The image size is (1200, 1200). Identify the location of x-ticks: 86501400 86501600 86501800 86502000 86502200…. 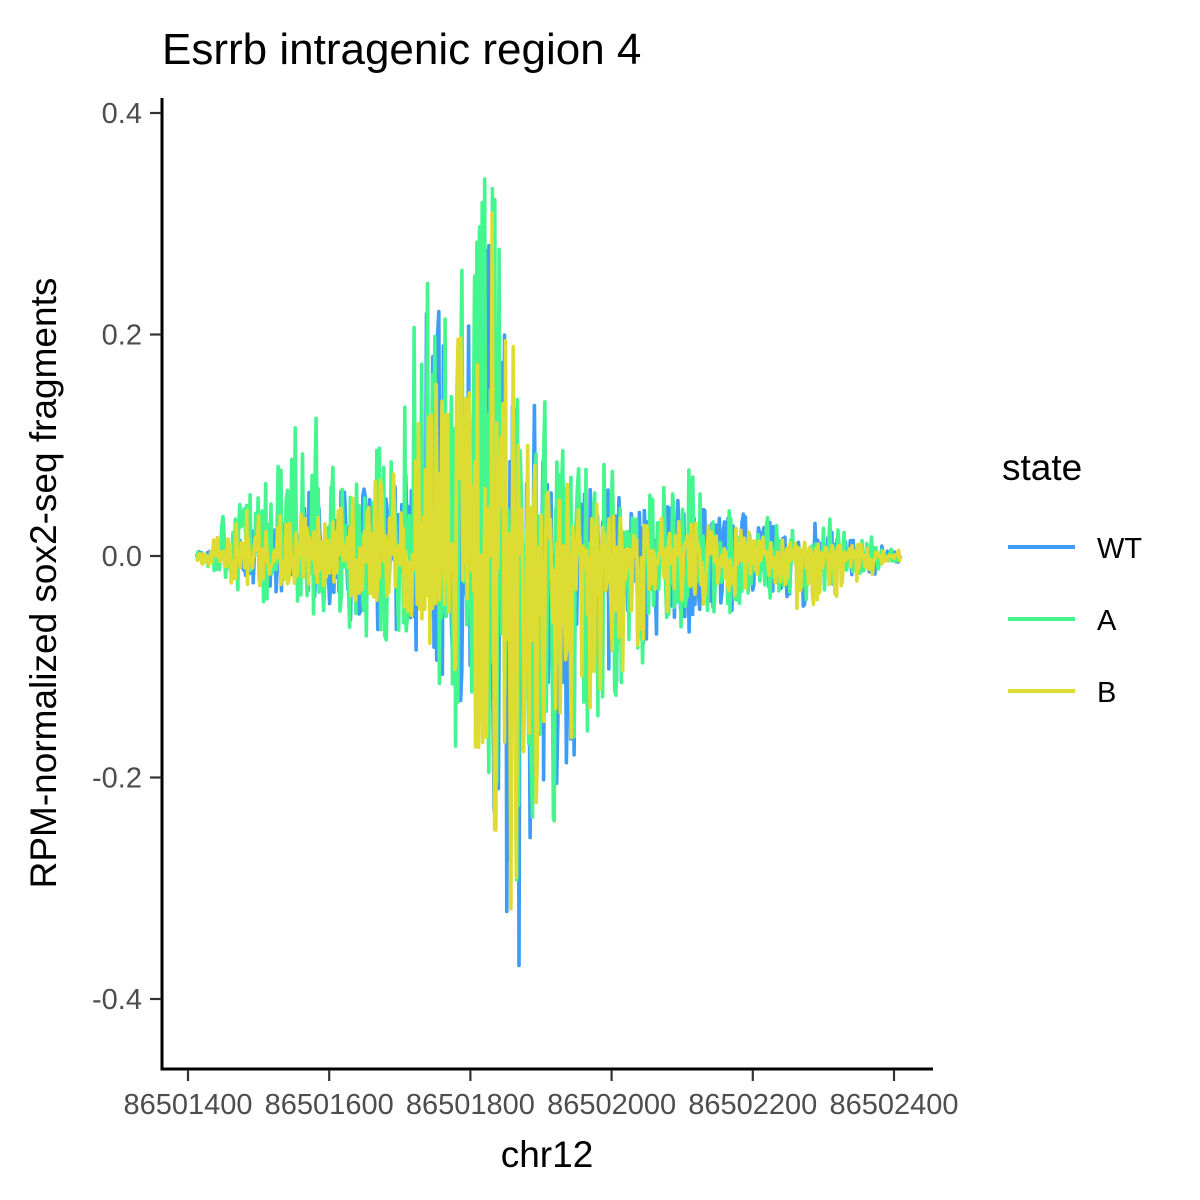
(541, 1095).